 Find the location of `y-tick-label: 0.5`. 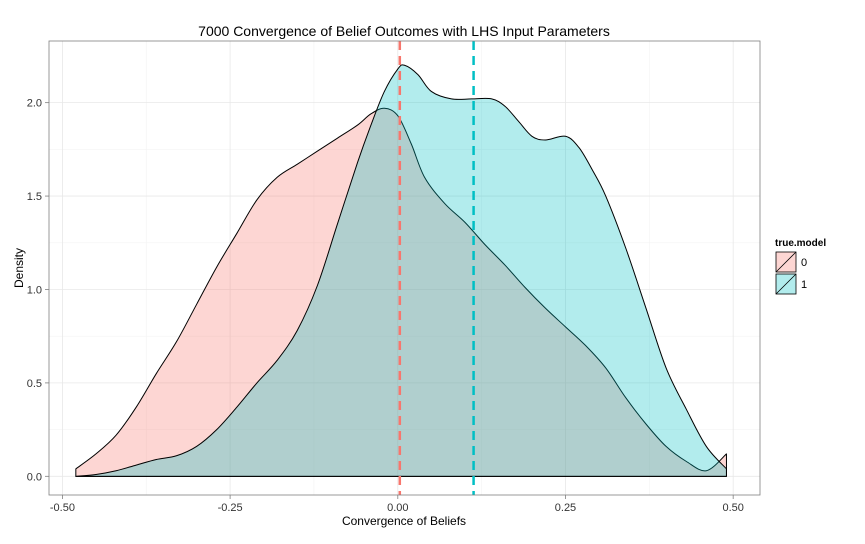

y-tick-label: 0.5 is located at coordinates (34, 384).